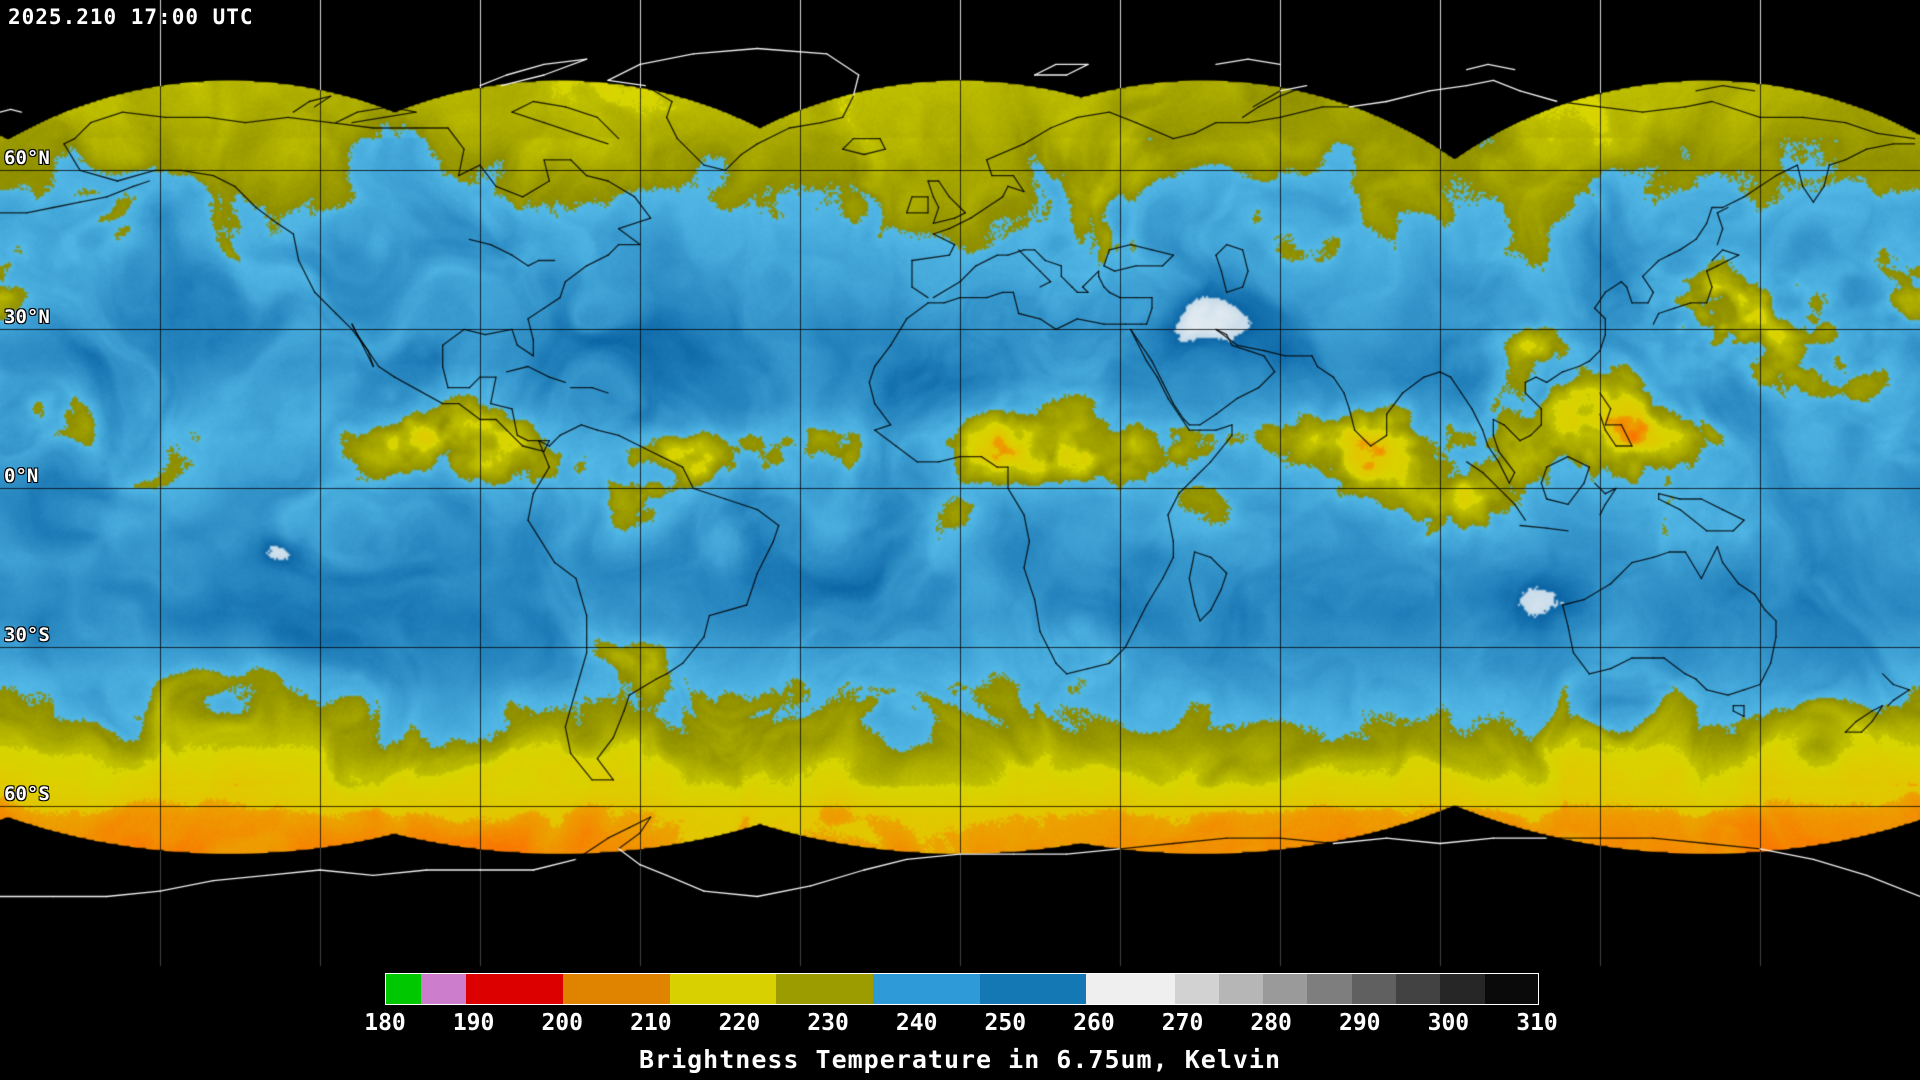  What do you see at coordinates (1182, 1023) in the screenshot?
I see `colorbar-tick-label: 270` at bounding box center [1182, 1023].